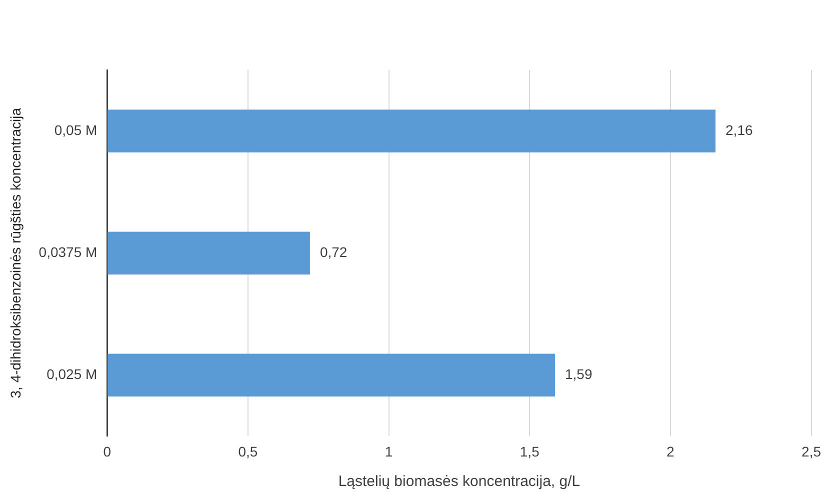 This screenshot has height=497, width=829. I want to click on x-tick-label: 1,5, so click(530, 451).